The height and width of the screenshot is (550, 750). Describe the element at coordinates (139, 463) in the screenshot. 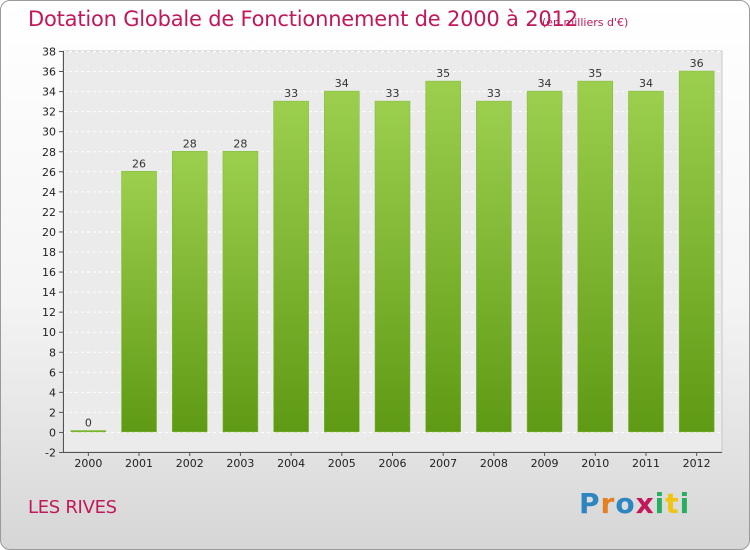

I see `x-tick-label: 2001` at that location.